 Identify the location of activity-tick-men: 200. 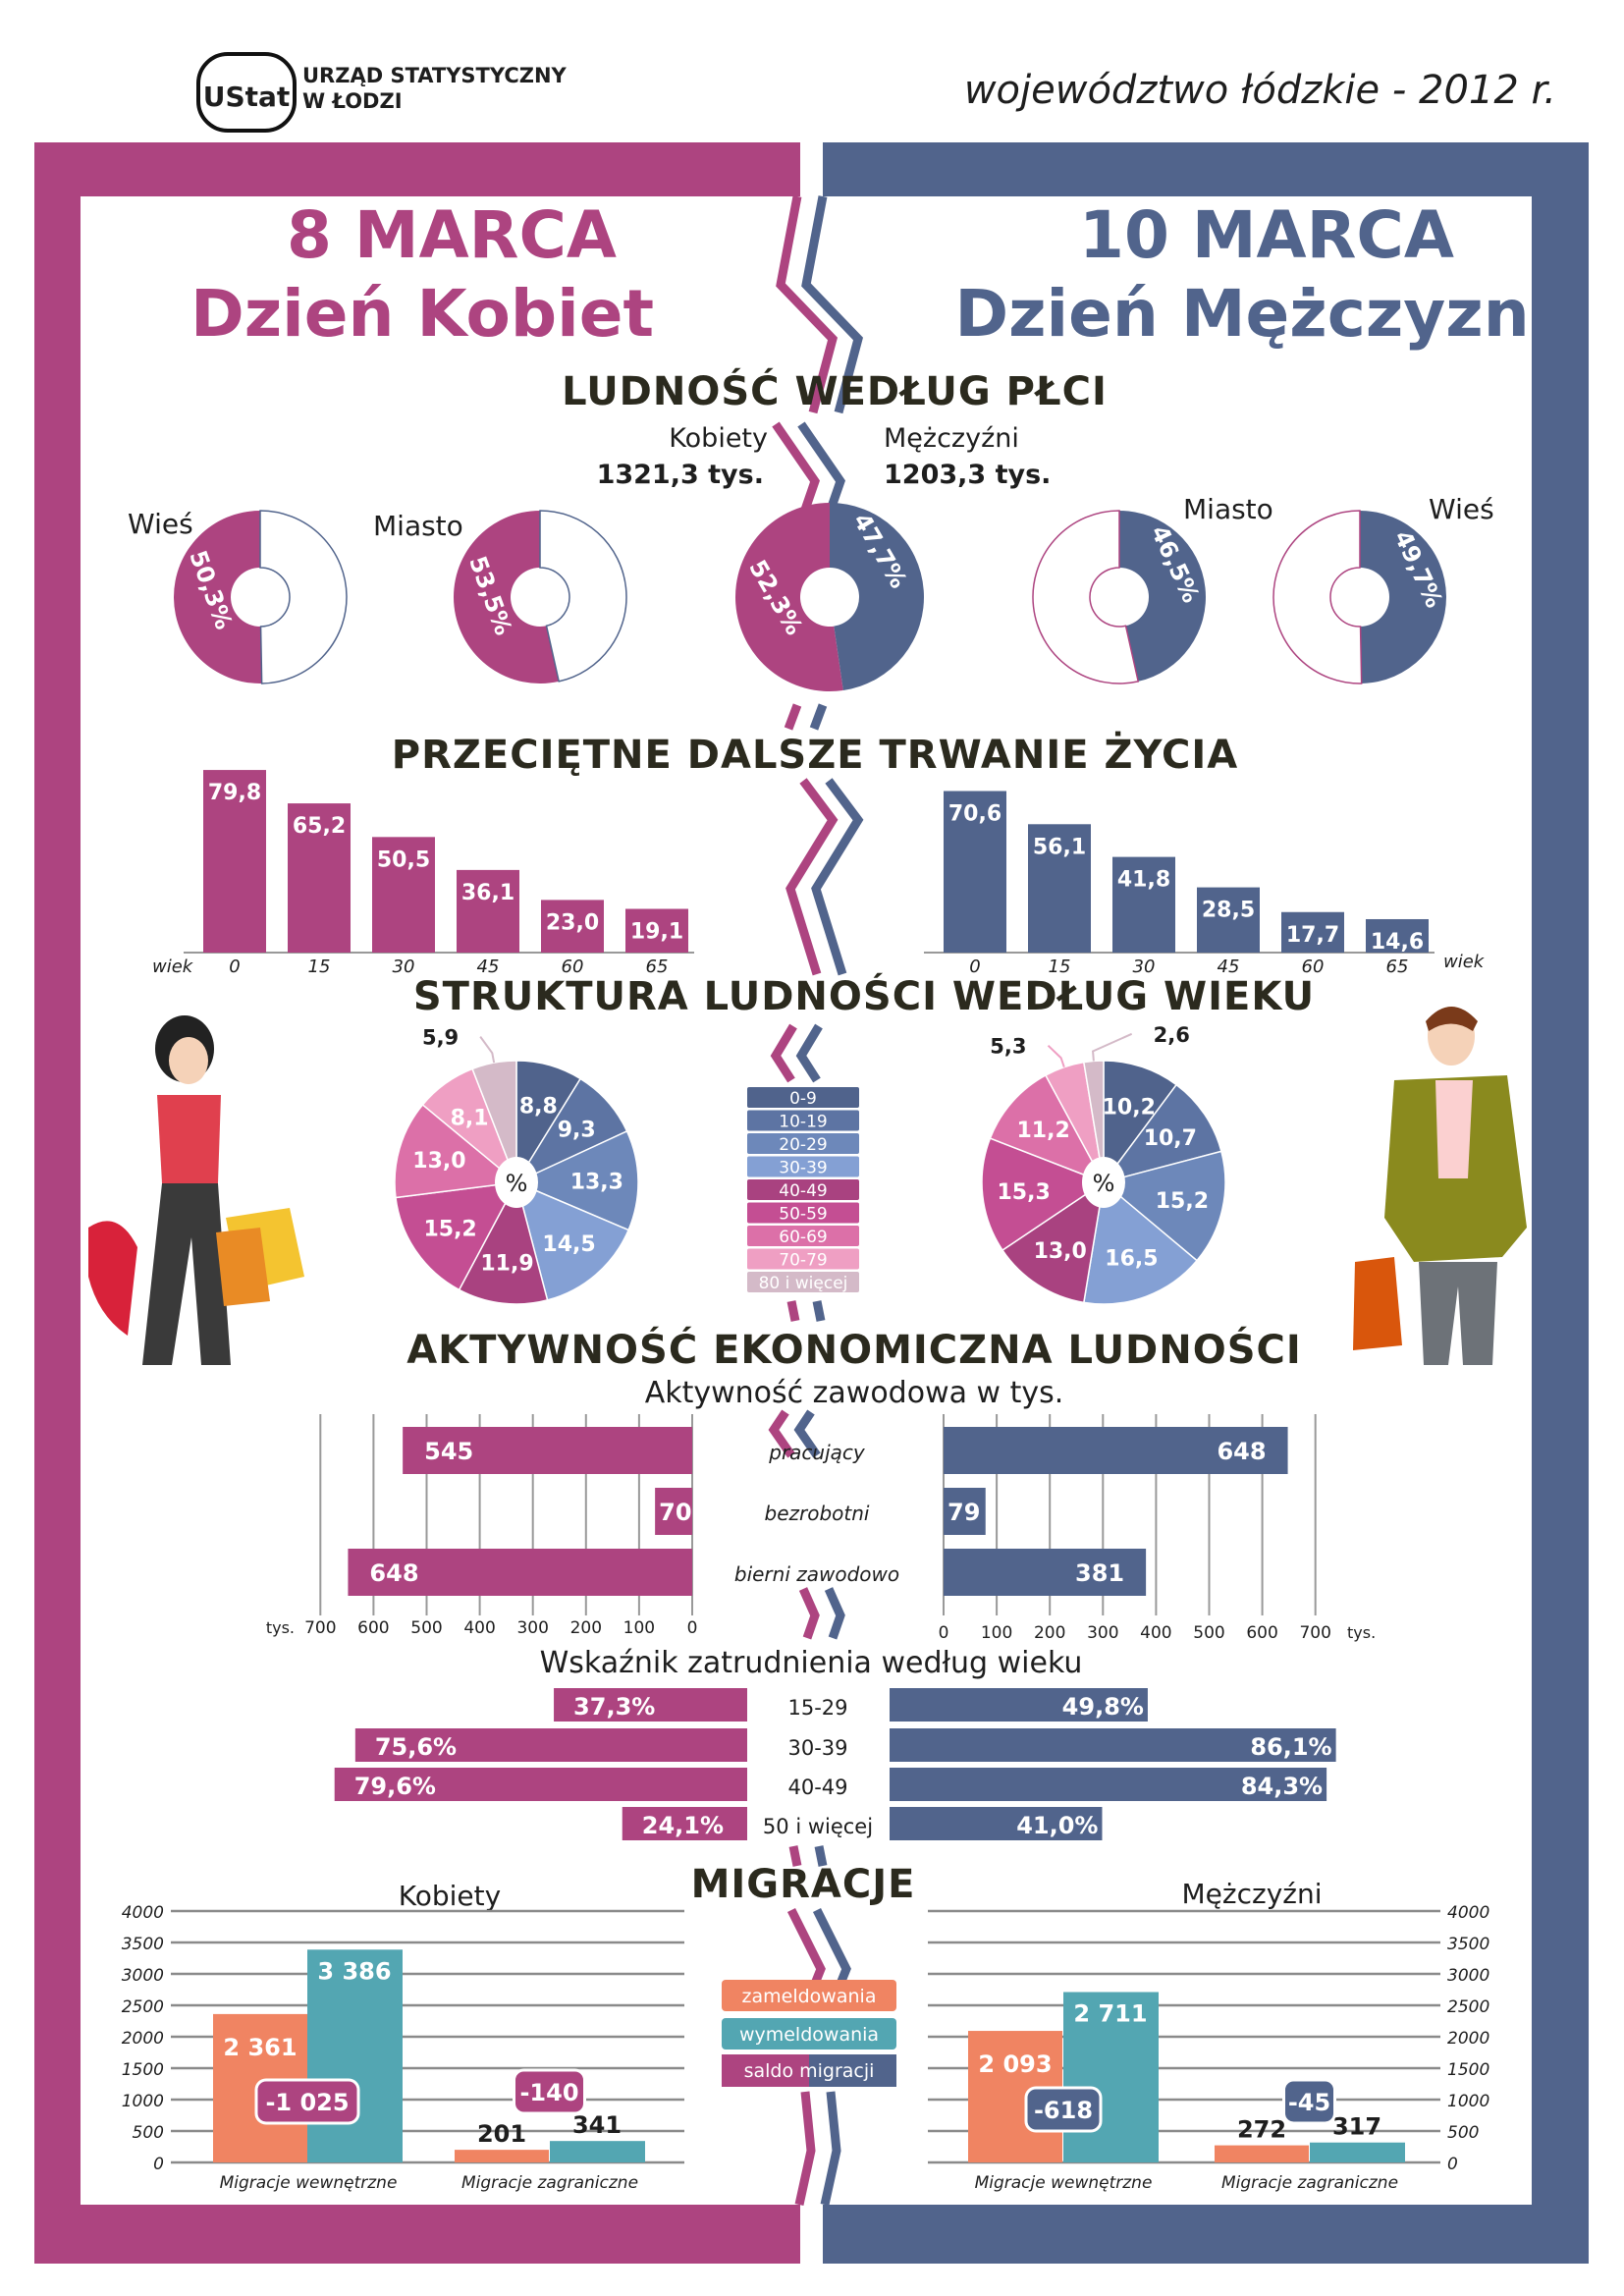
(1049, 1633).